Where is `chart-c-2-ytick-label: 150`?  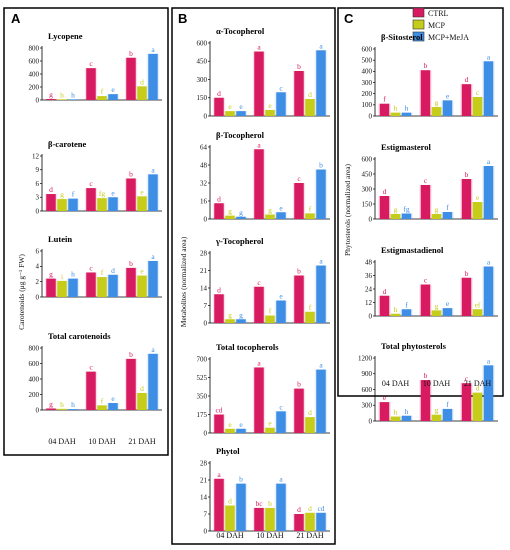 chart-c-2-ytick-label: 150 is located at coordinates (367, 204).